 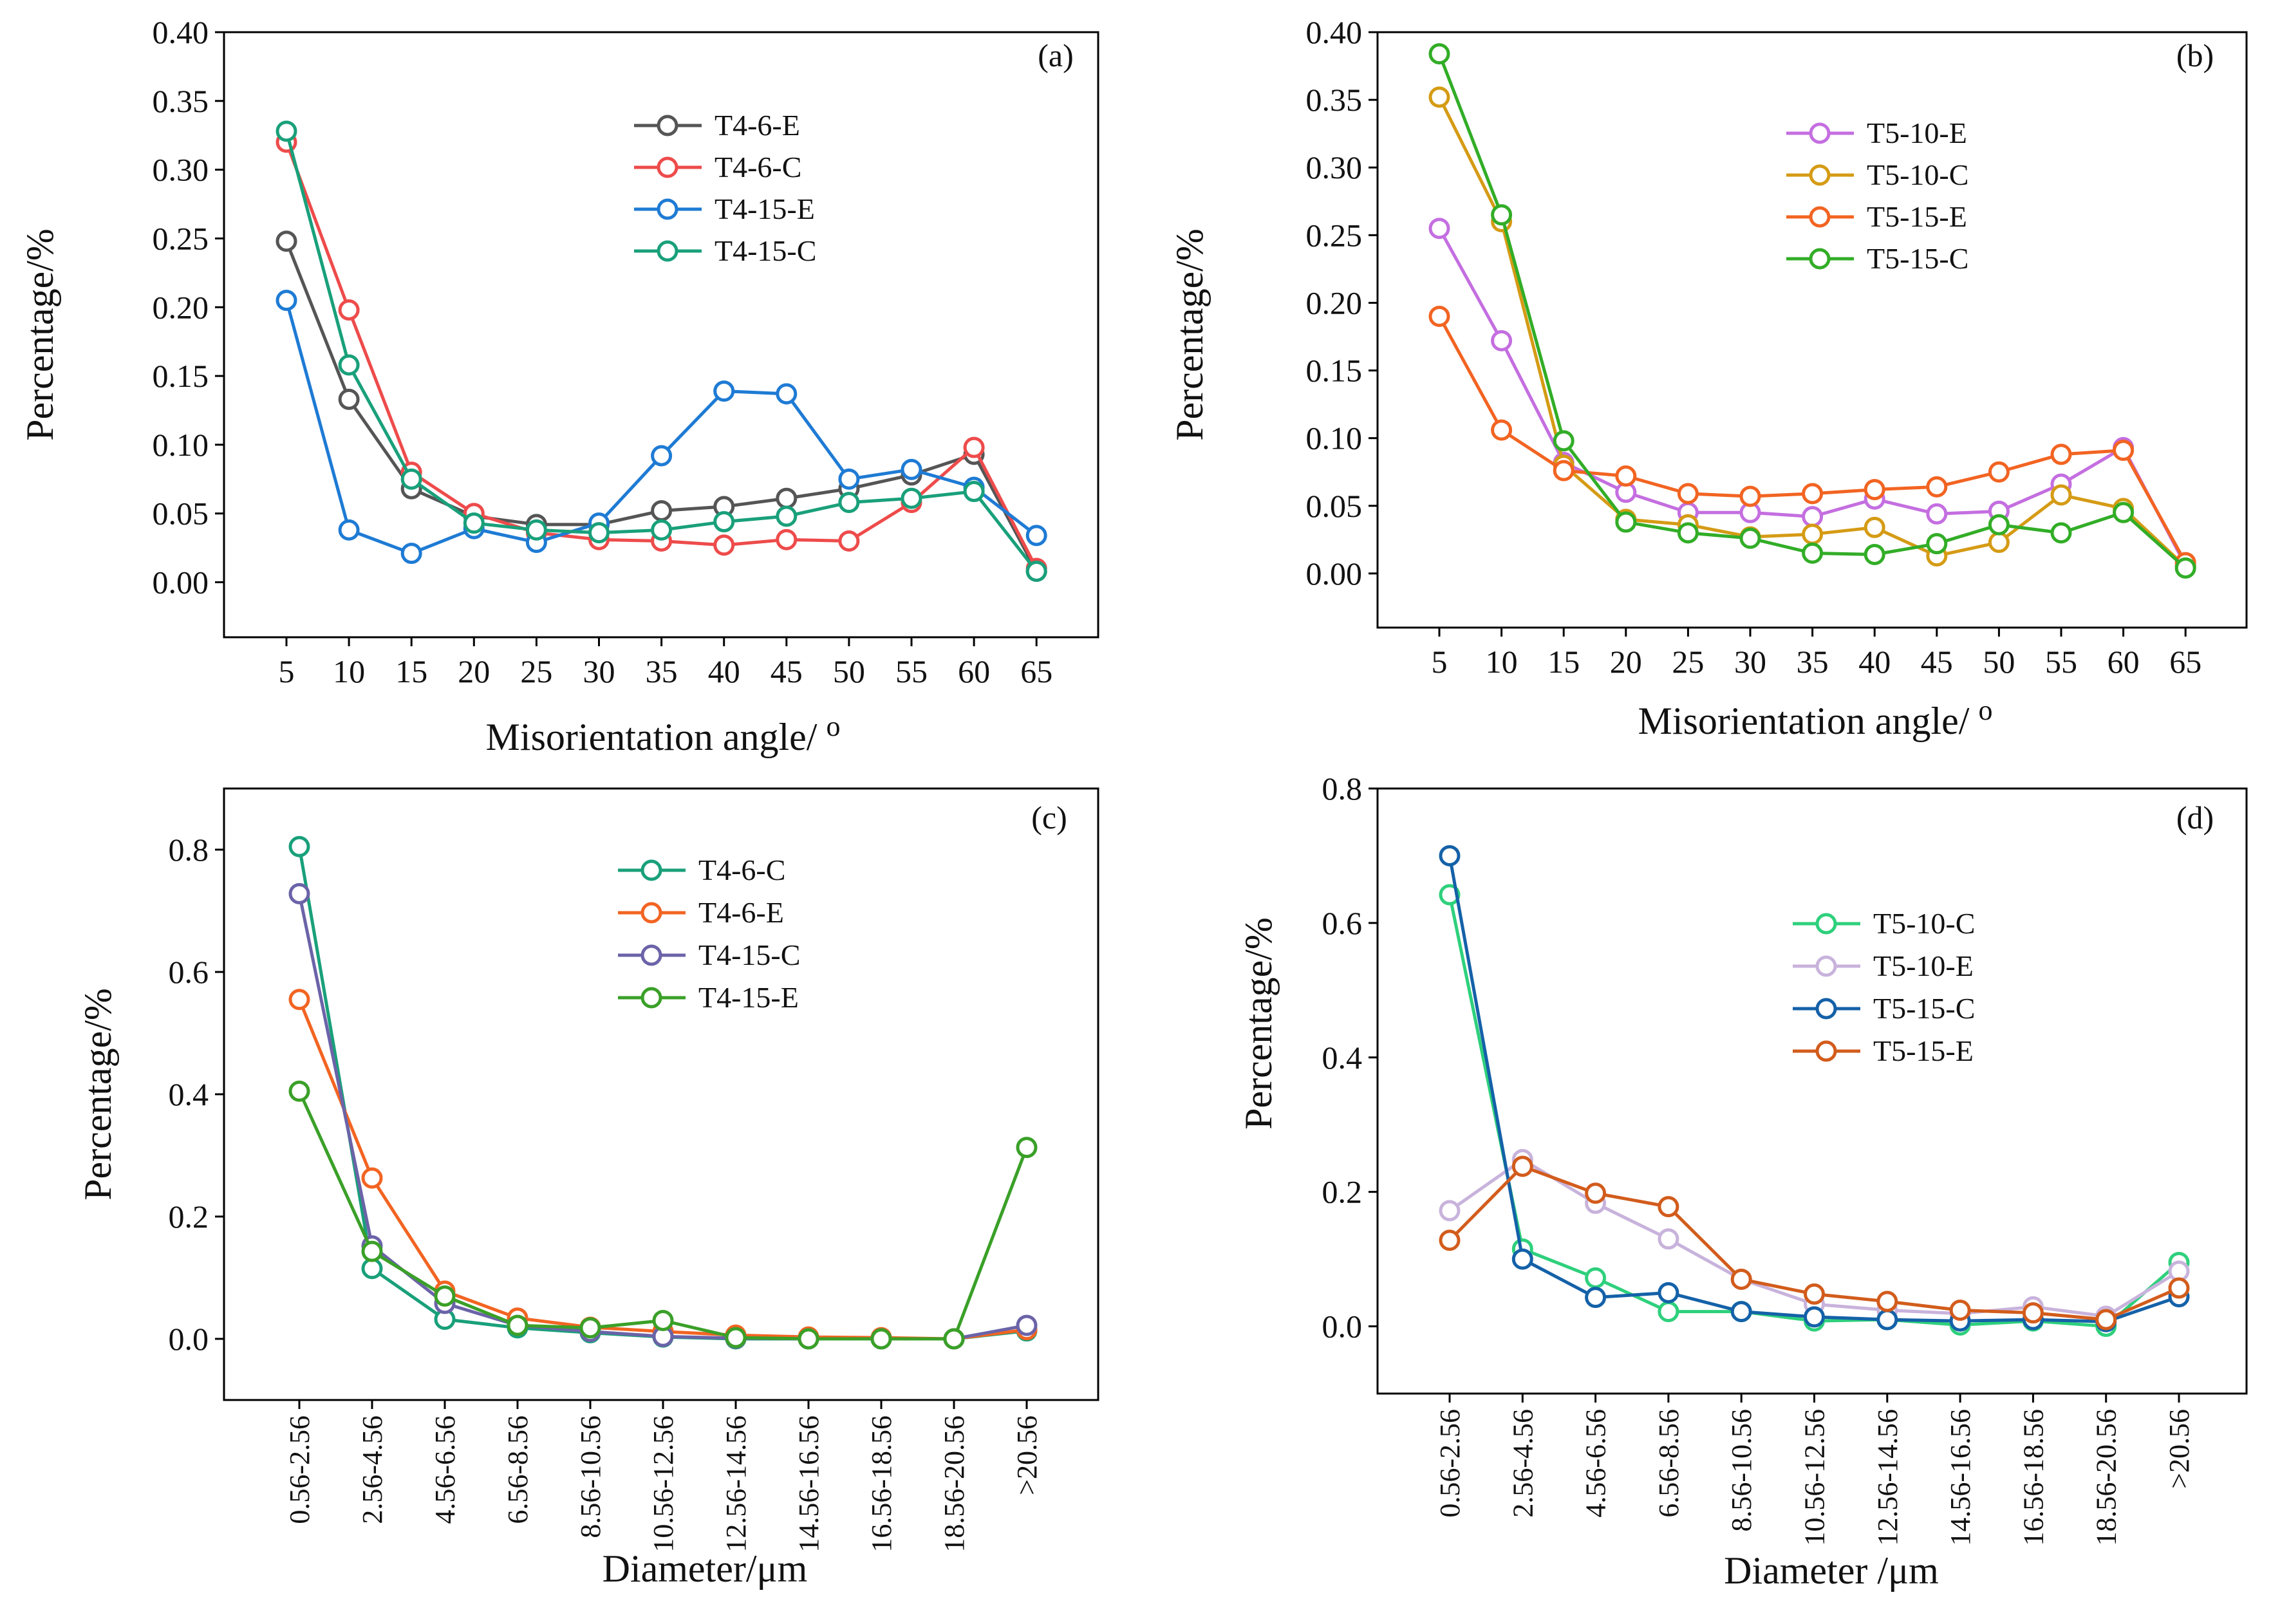 What do you see at coordinates (1917, 133) in the screenshot?
I see `legend-label: T5-10-E` at bounding box center [1917, 133].